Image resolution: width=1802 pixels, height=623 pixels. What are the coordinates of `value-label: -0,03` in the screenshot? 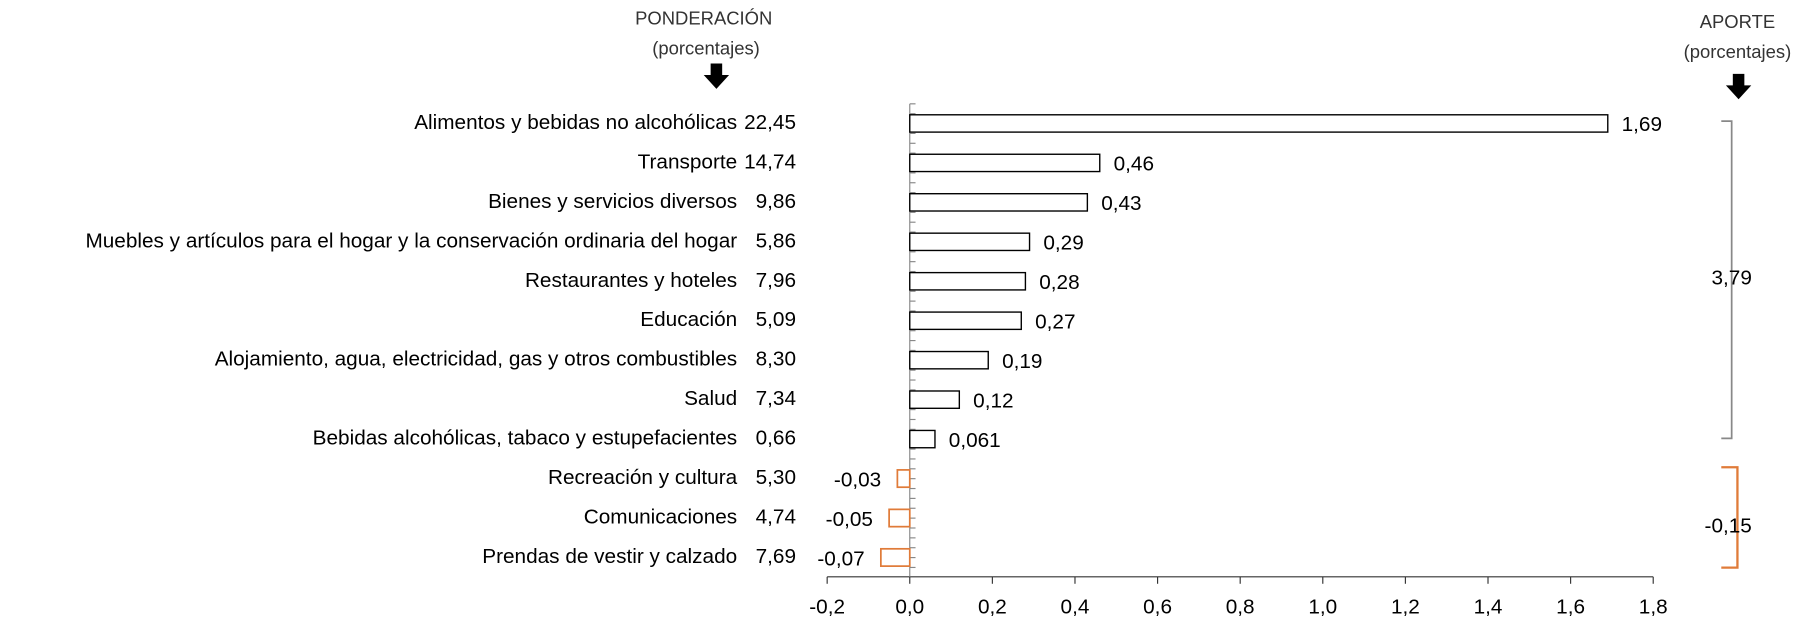 It's located at (857, 479).